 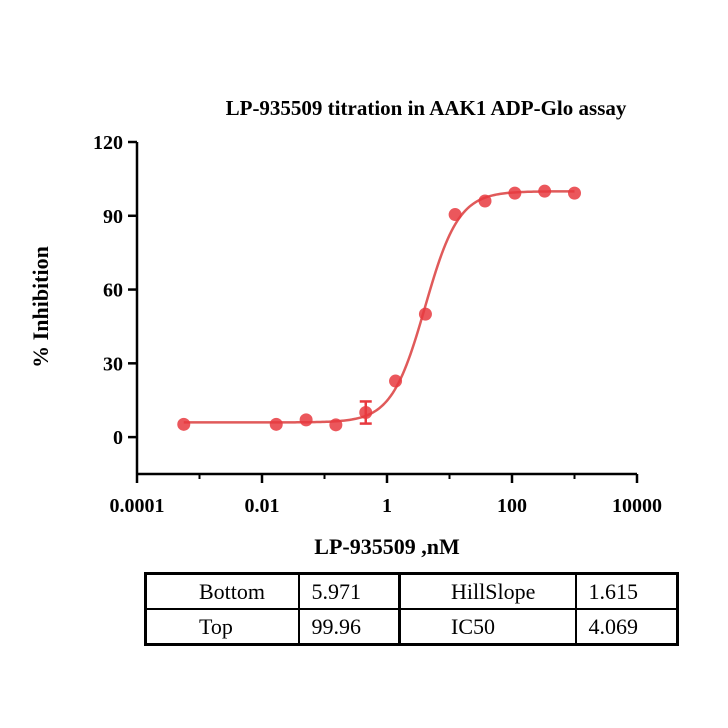 What do you see at coordinates (387, 506) in the screenshot?
I see `x-tick-label: 1` at bounding box center [387, 506].